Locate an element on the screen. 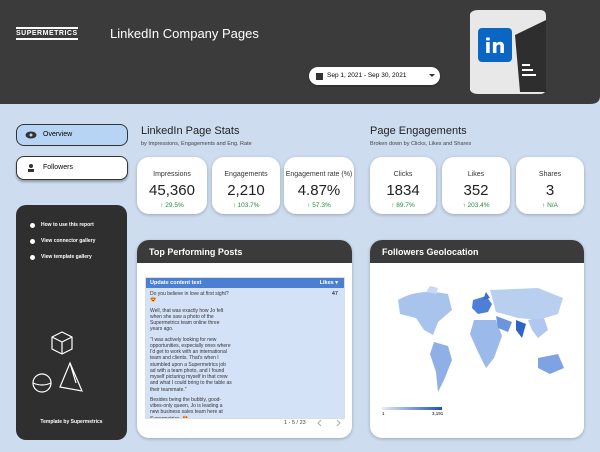 This screenshot has width=600, height=452. kpi-card: Likes 352 ↑ 203.4% is located at coordinates (476, 185).